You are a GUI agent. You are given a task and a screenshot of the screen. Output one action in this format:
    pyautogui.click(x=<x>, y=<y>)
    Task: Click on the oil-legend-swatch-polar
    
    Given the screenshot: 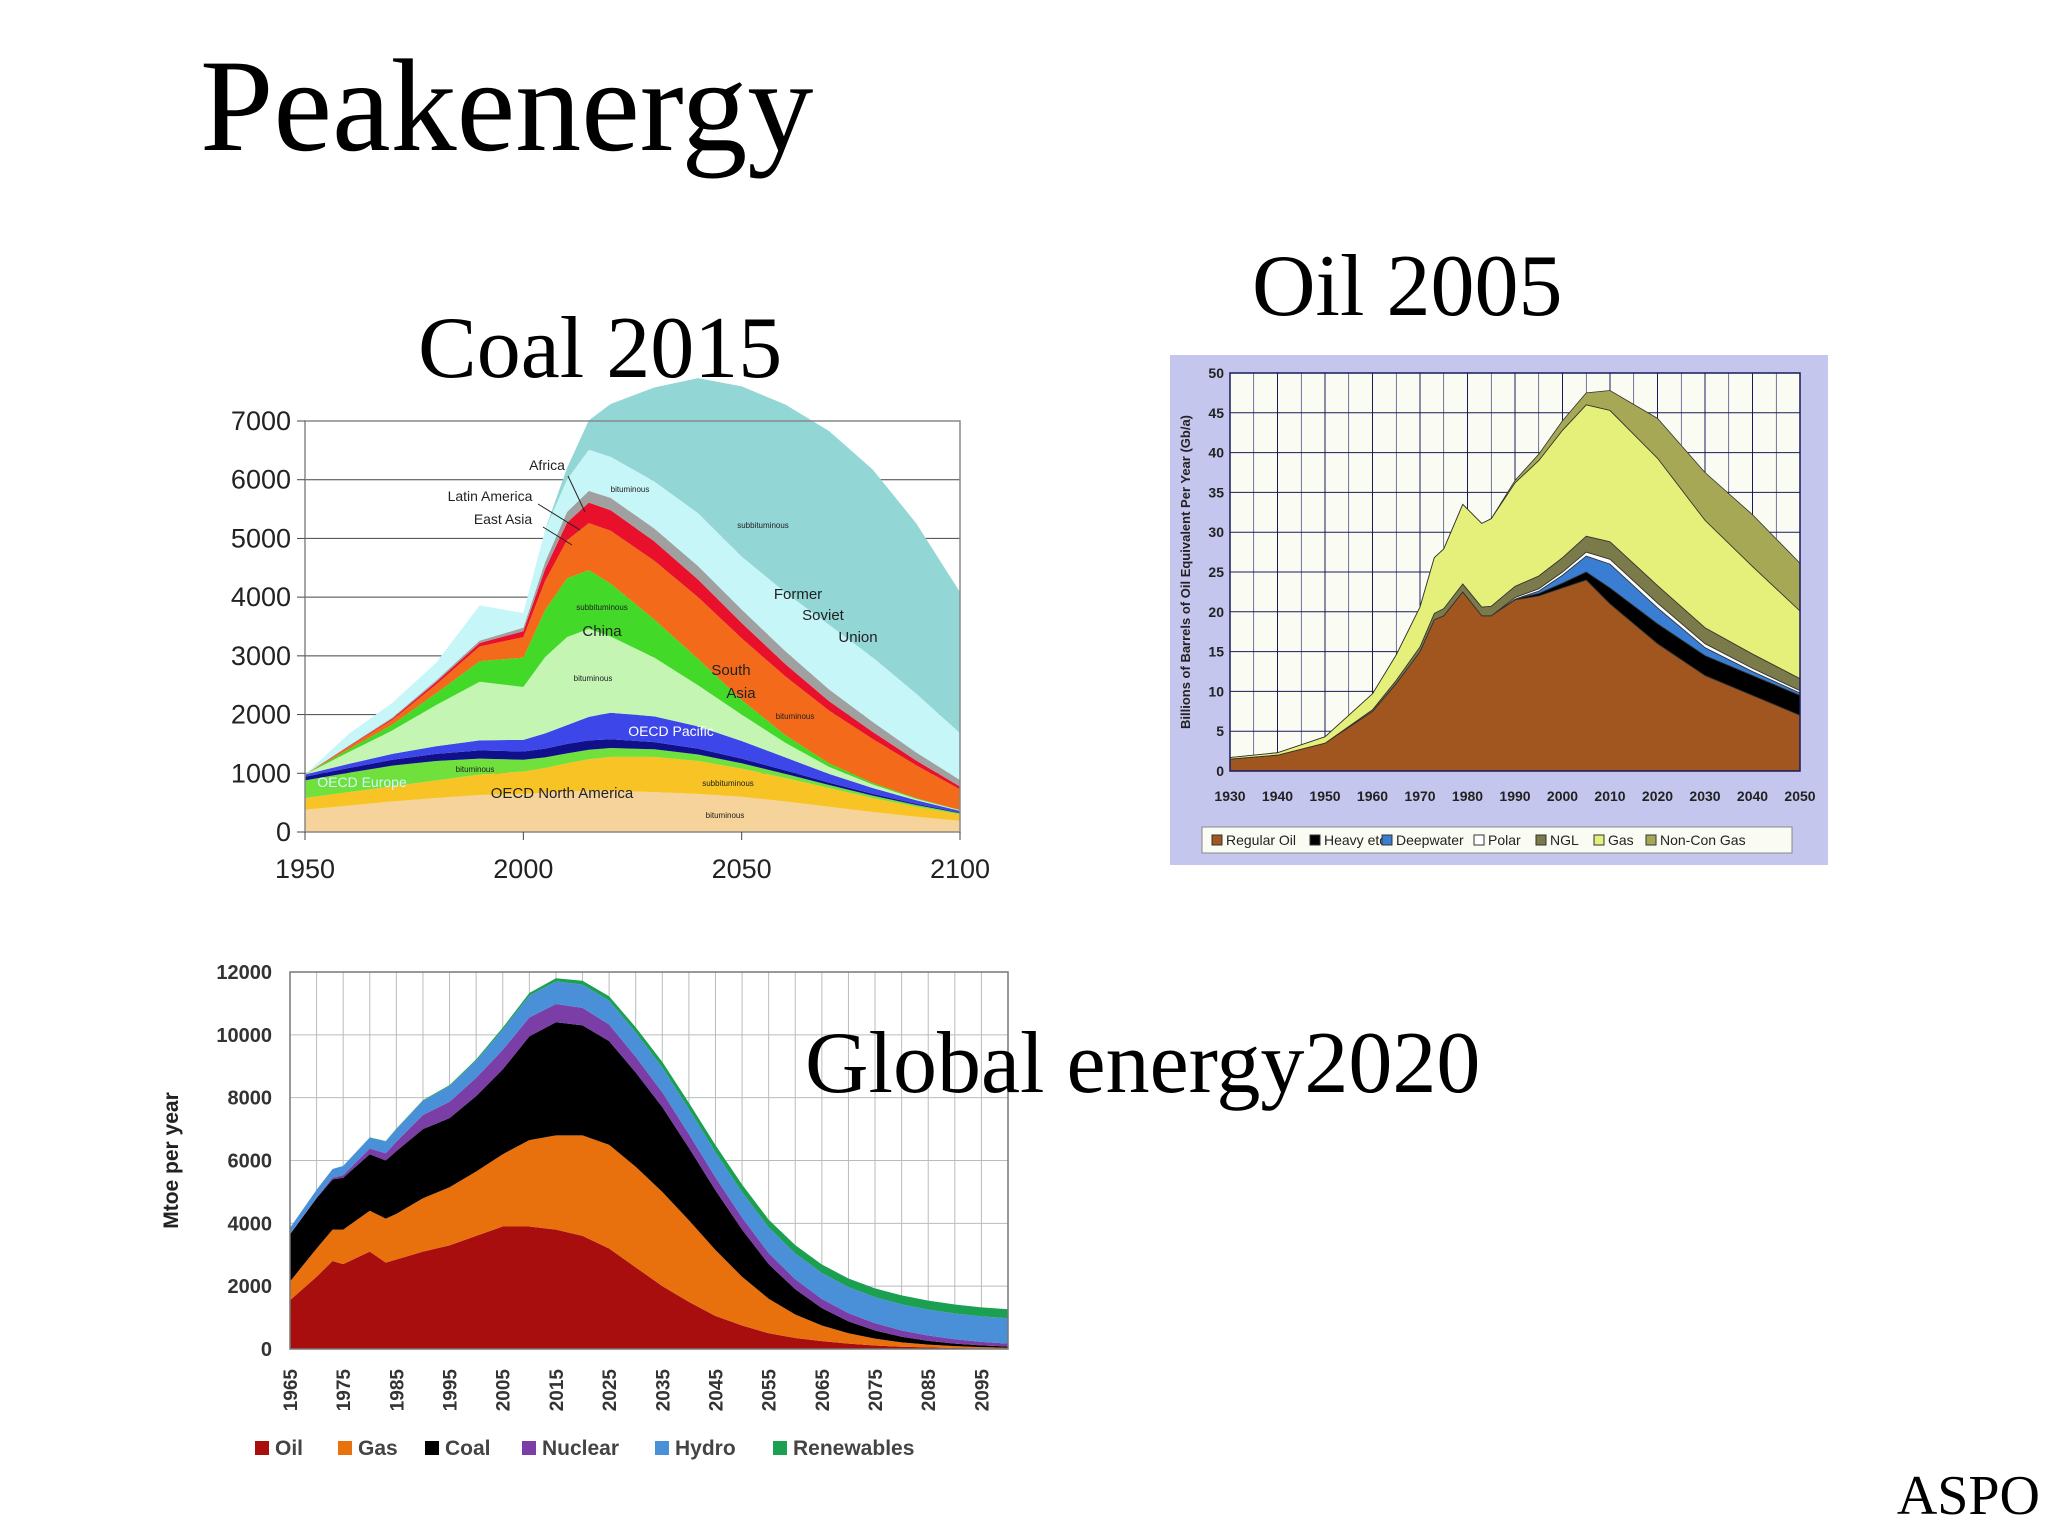 What is the action you would take?
    pyautogui.click(x=1479, y=840)
    